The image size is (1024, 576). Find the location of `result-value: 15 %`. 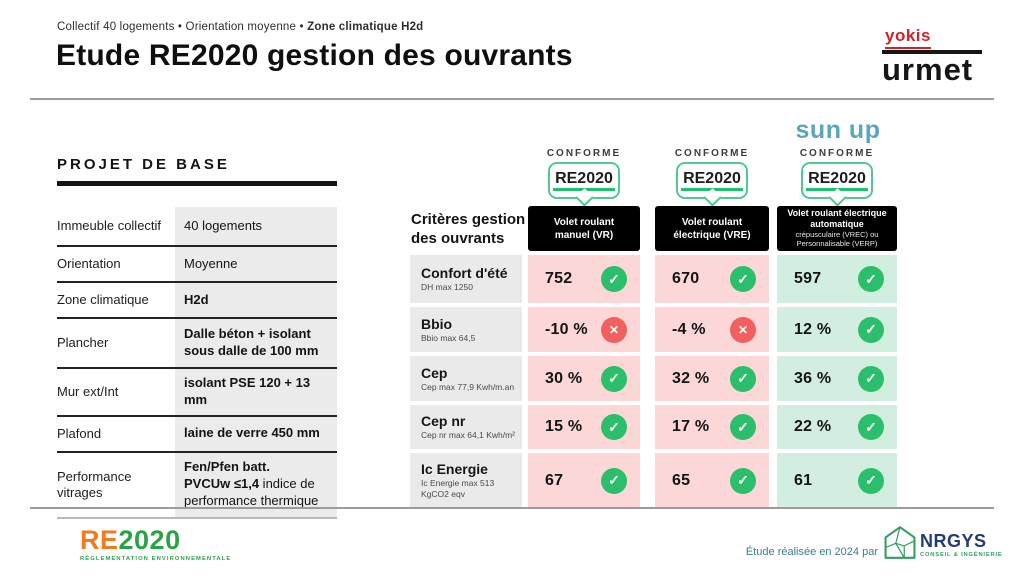

result-value: 15 % is located at coordinates (564, 426).